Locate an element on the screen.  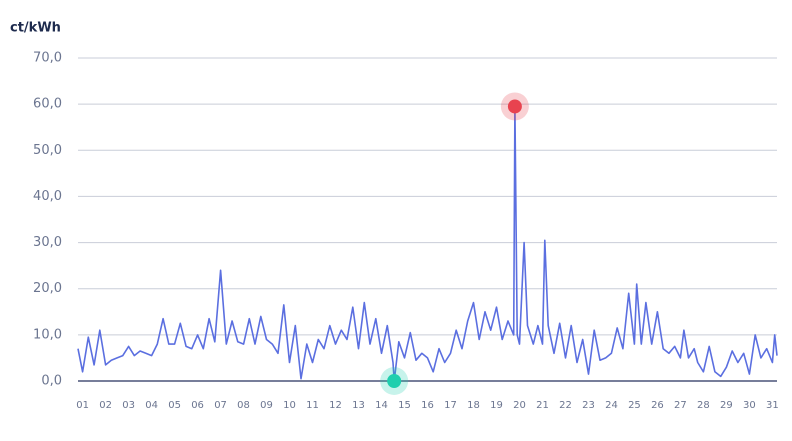
x-tick-label: 31 is located at coordinates (772, 405).